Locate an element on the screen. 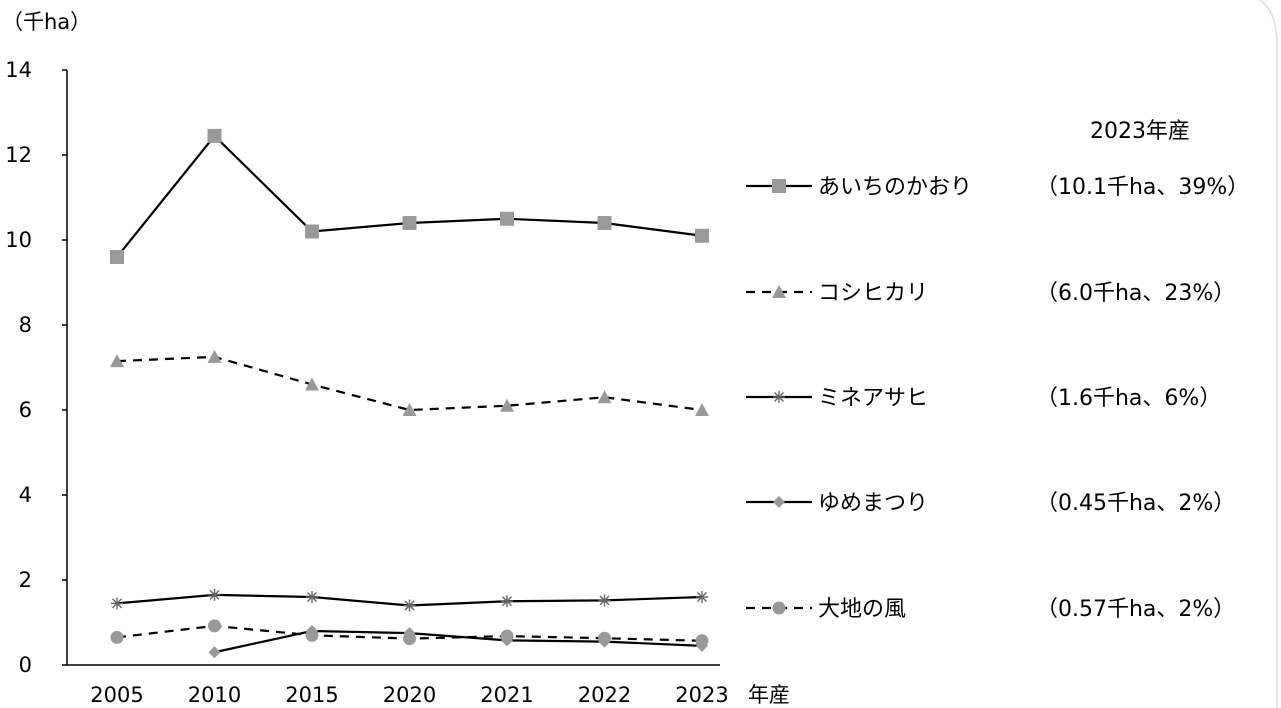 This screenshot has height=708, width=1281. legend-label: ミネアサヒ is located at coordinates (873, 398).